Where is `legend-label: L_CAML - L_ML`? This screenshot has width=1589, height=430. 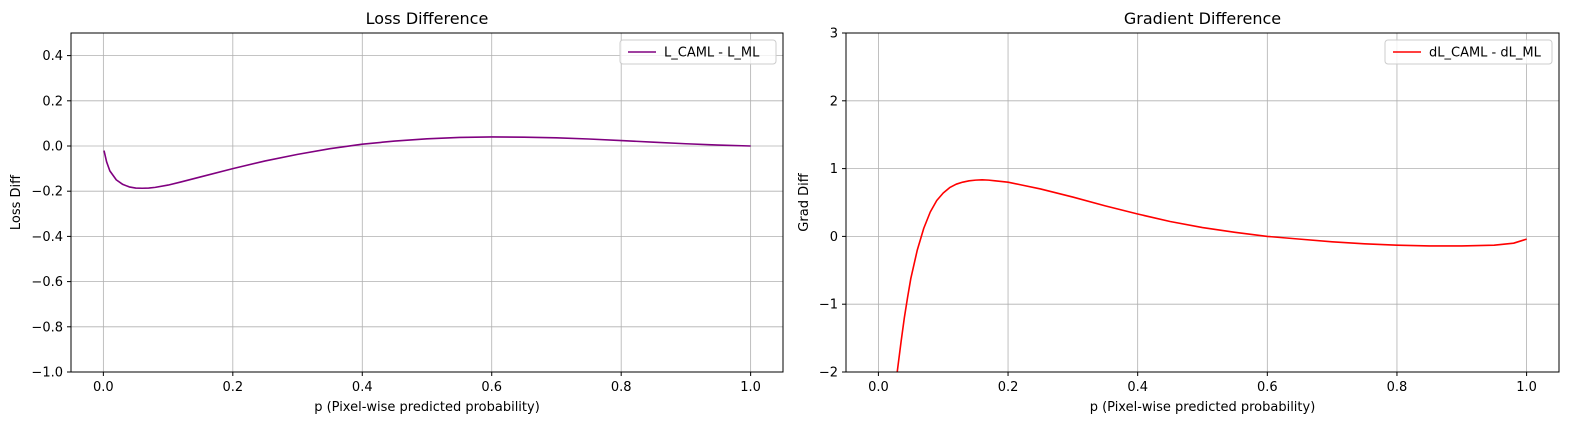 legend-label: L_CAML - L_ML is located at coordinates (712, 53).